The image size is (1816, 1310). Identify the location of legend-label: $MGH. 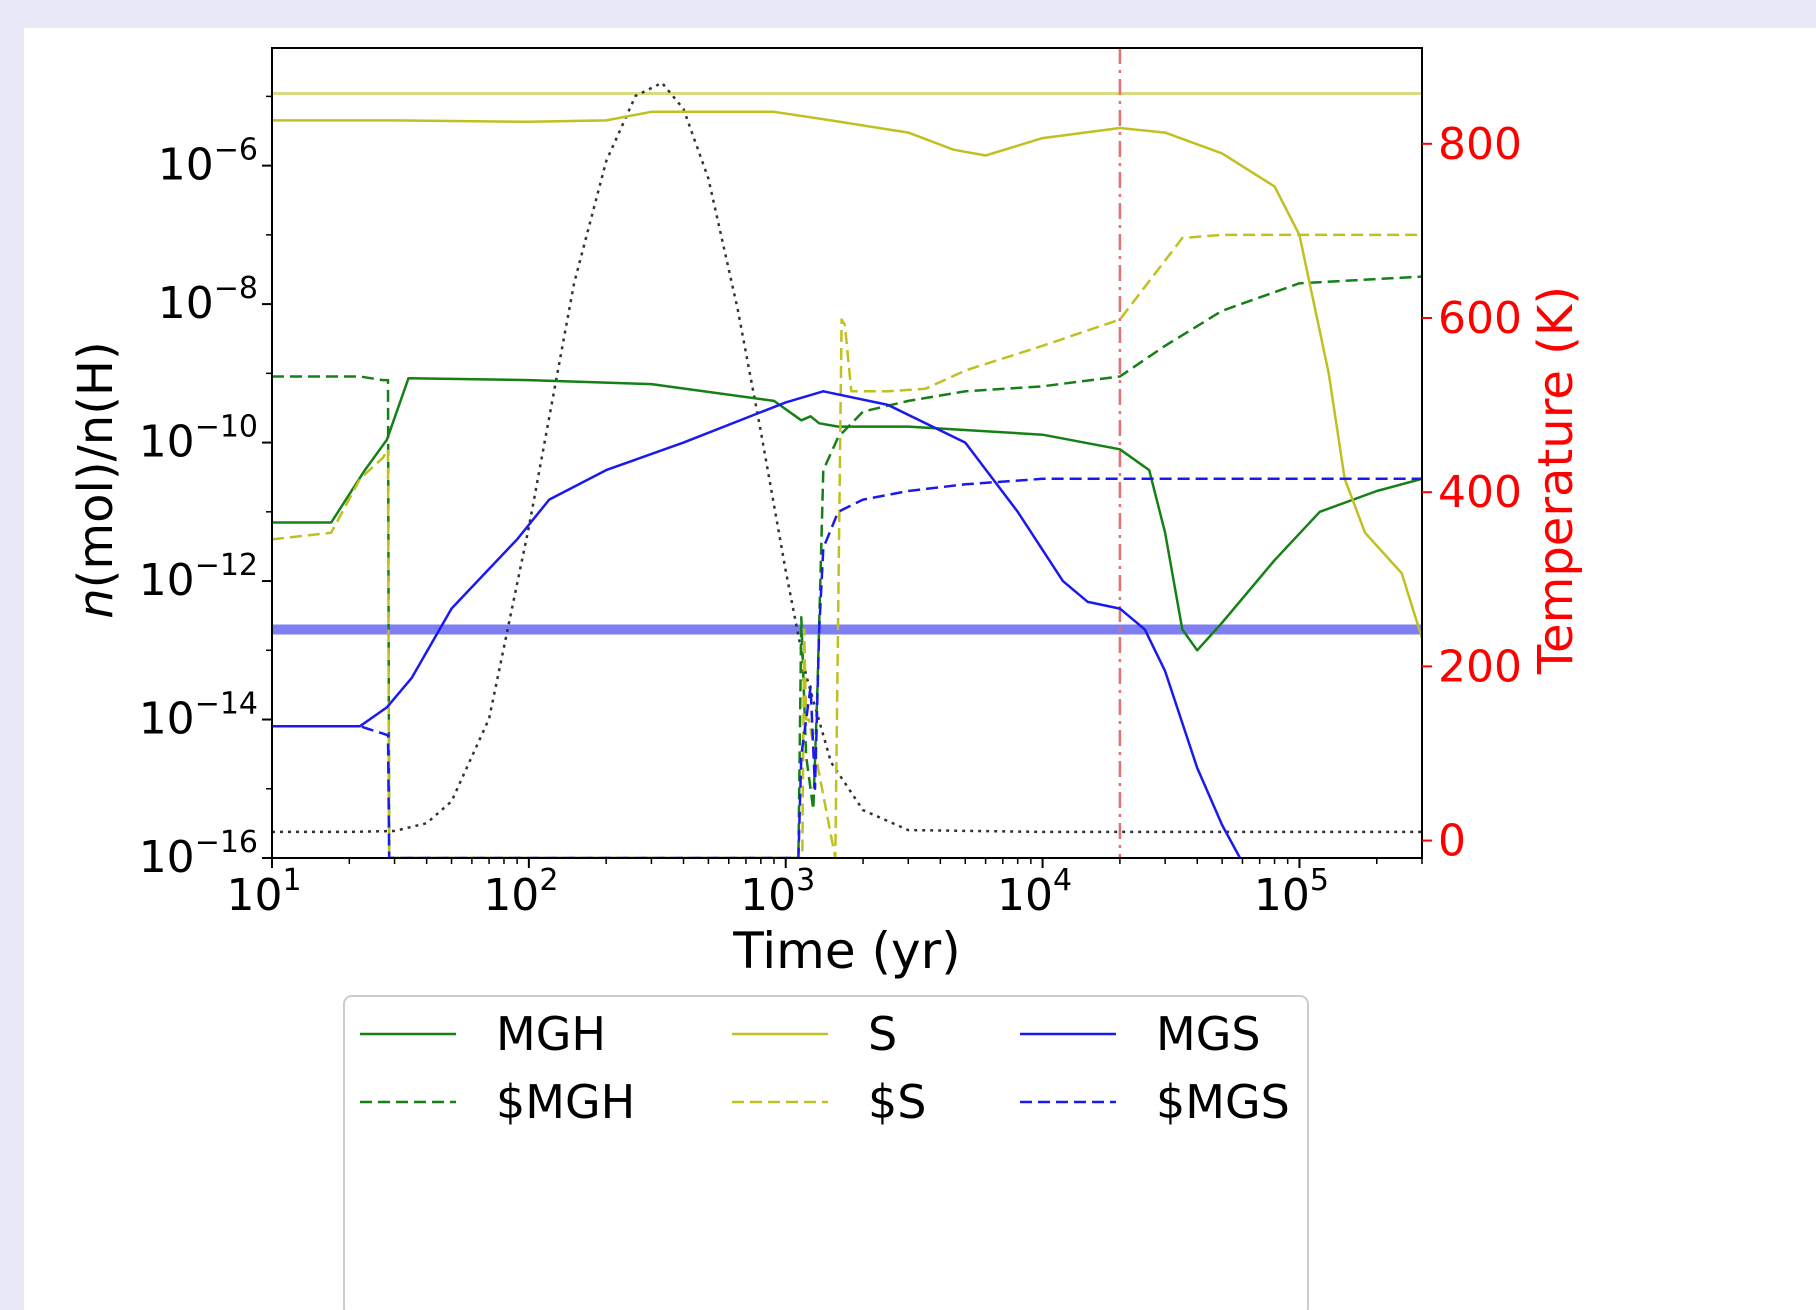
(565, 1102).